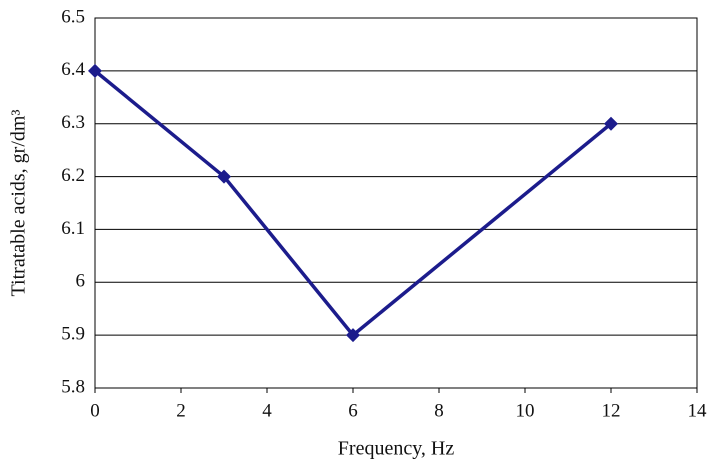 Image resolution: width=720 pixels, height=468 pixels. Describe the element at coordinates (73, 228) in the screenshot. I see `y-tick-label: 6.1` at that location.